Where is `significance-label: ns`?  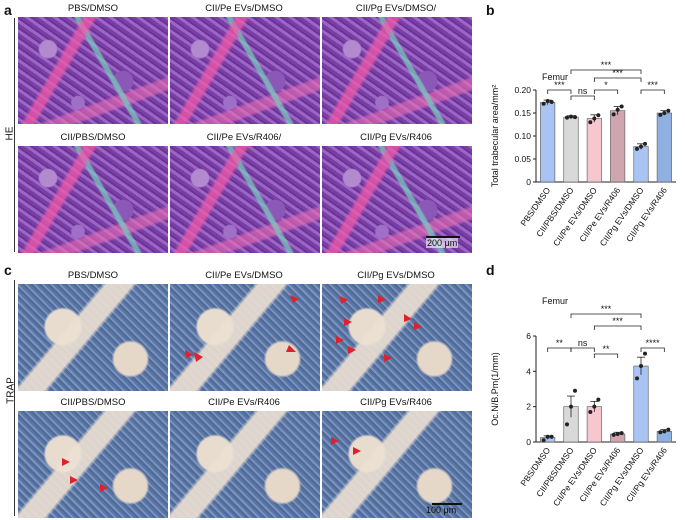
significance-label: ns is located at coordinates (583, 91).